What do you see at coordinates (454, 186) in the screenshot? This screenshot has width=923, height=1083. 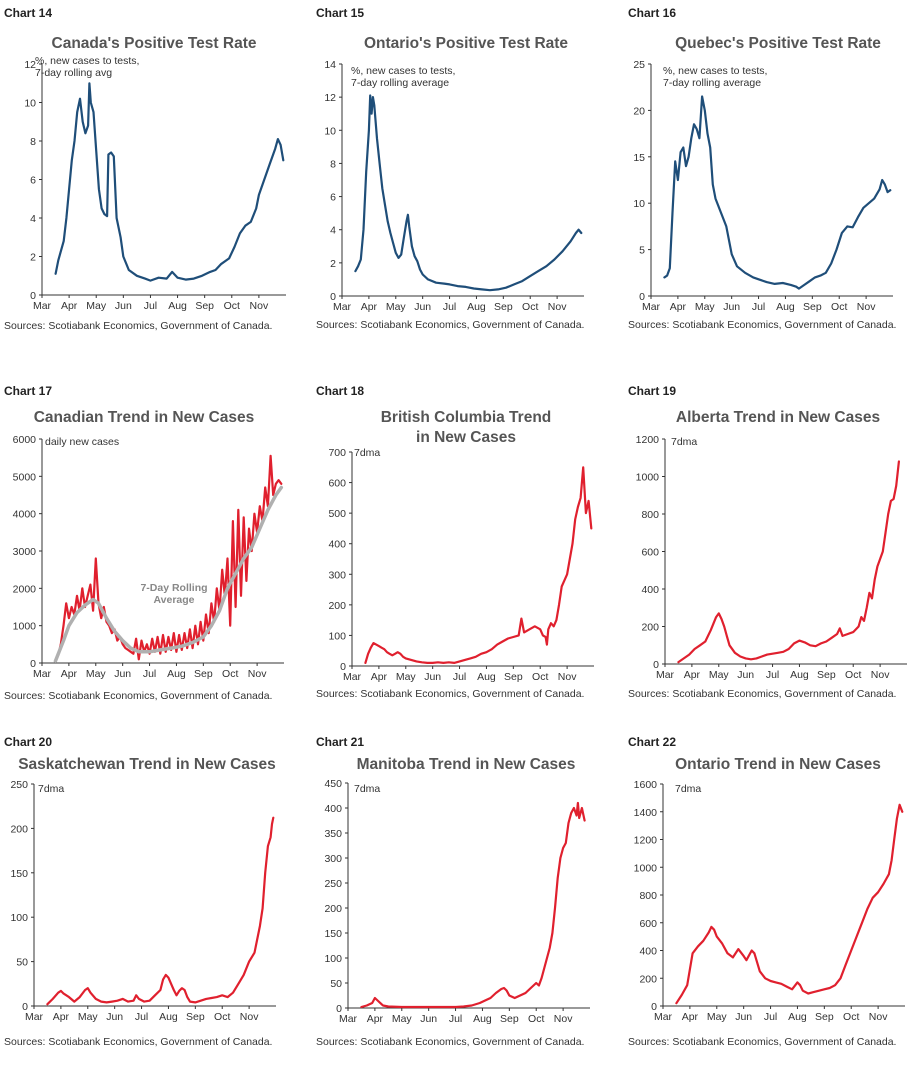 I see `chart-plot: 0 2 4 6 8 10 12 14 Mar Apr May Jun Jul Aug Sep Oct Nov` at bounding box center [454, 186].